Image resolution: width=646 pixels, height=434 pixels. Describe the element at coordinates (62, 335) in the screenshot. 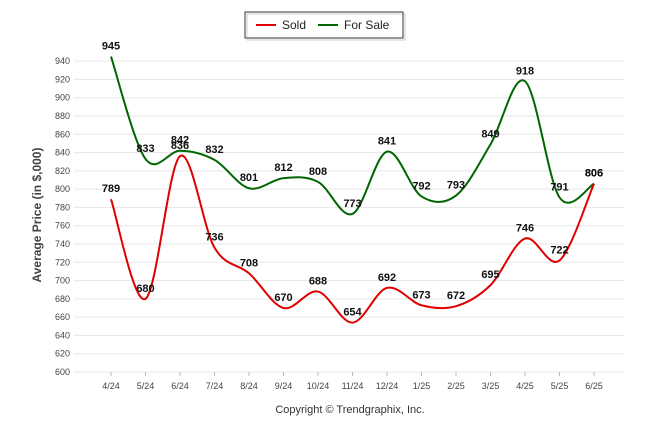

I see `y-tick-label-640: 640` at that location.